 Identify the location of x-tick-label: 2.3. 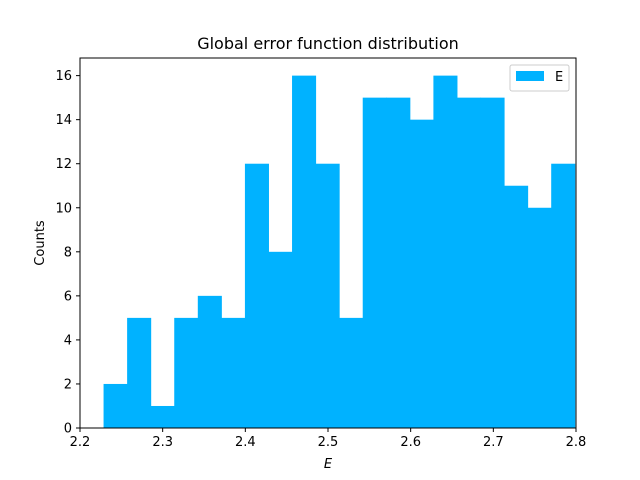
(162, 442).